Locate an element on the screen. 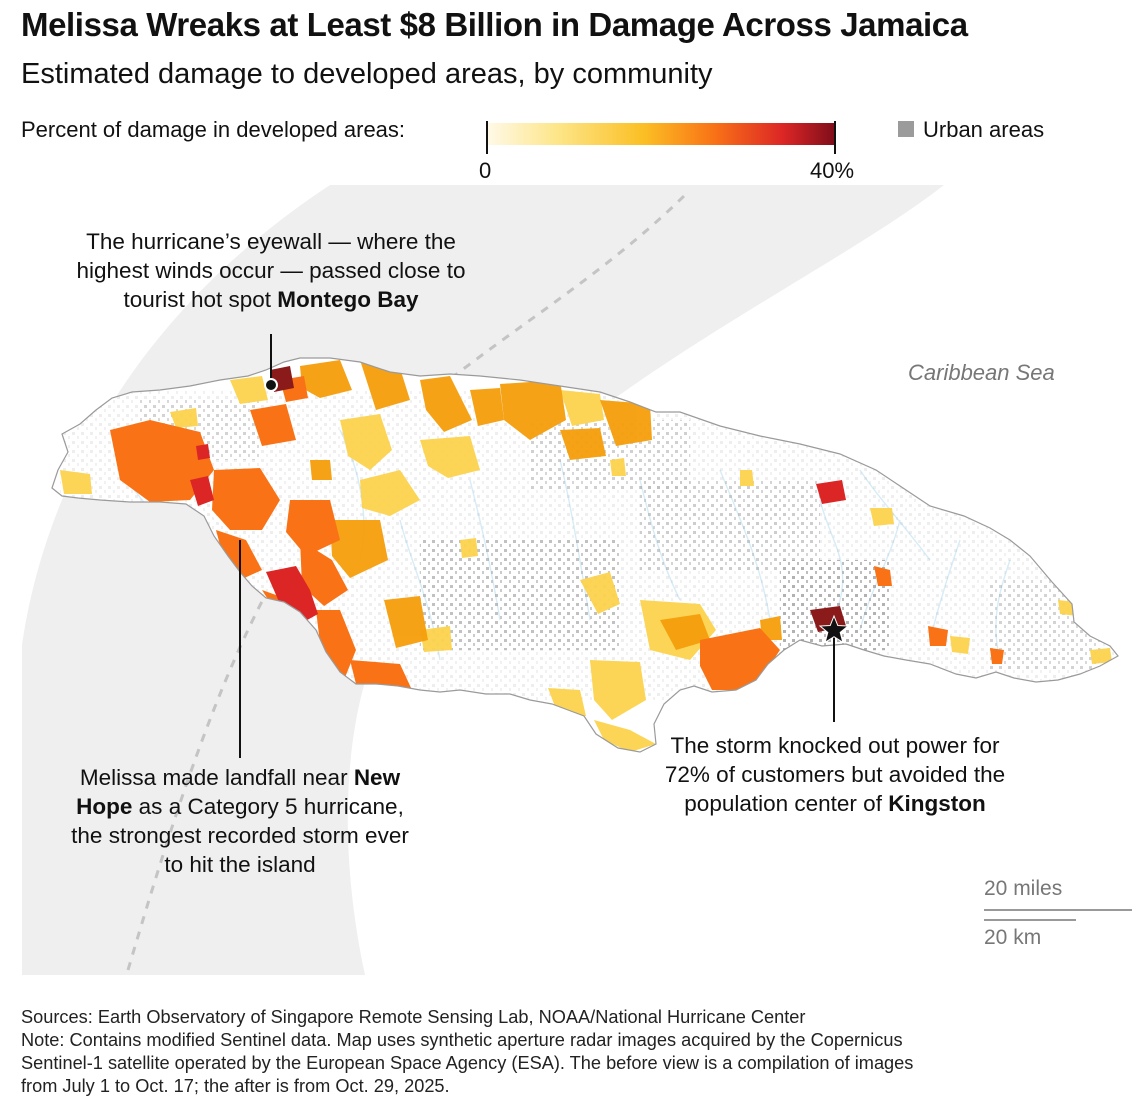 This screenshot has height=1120, width=1144. kingston-name: Kingston is located at coordinates (937, 803).